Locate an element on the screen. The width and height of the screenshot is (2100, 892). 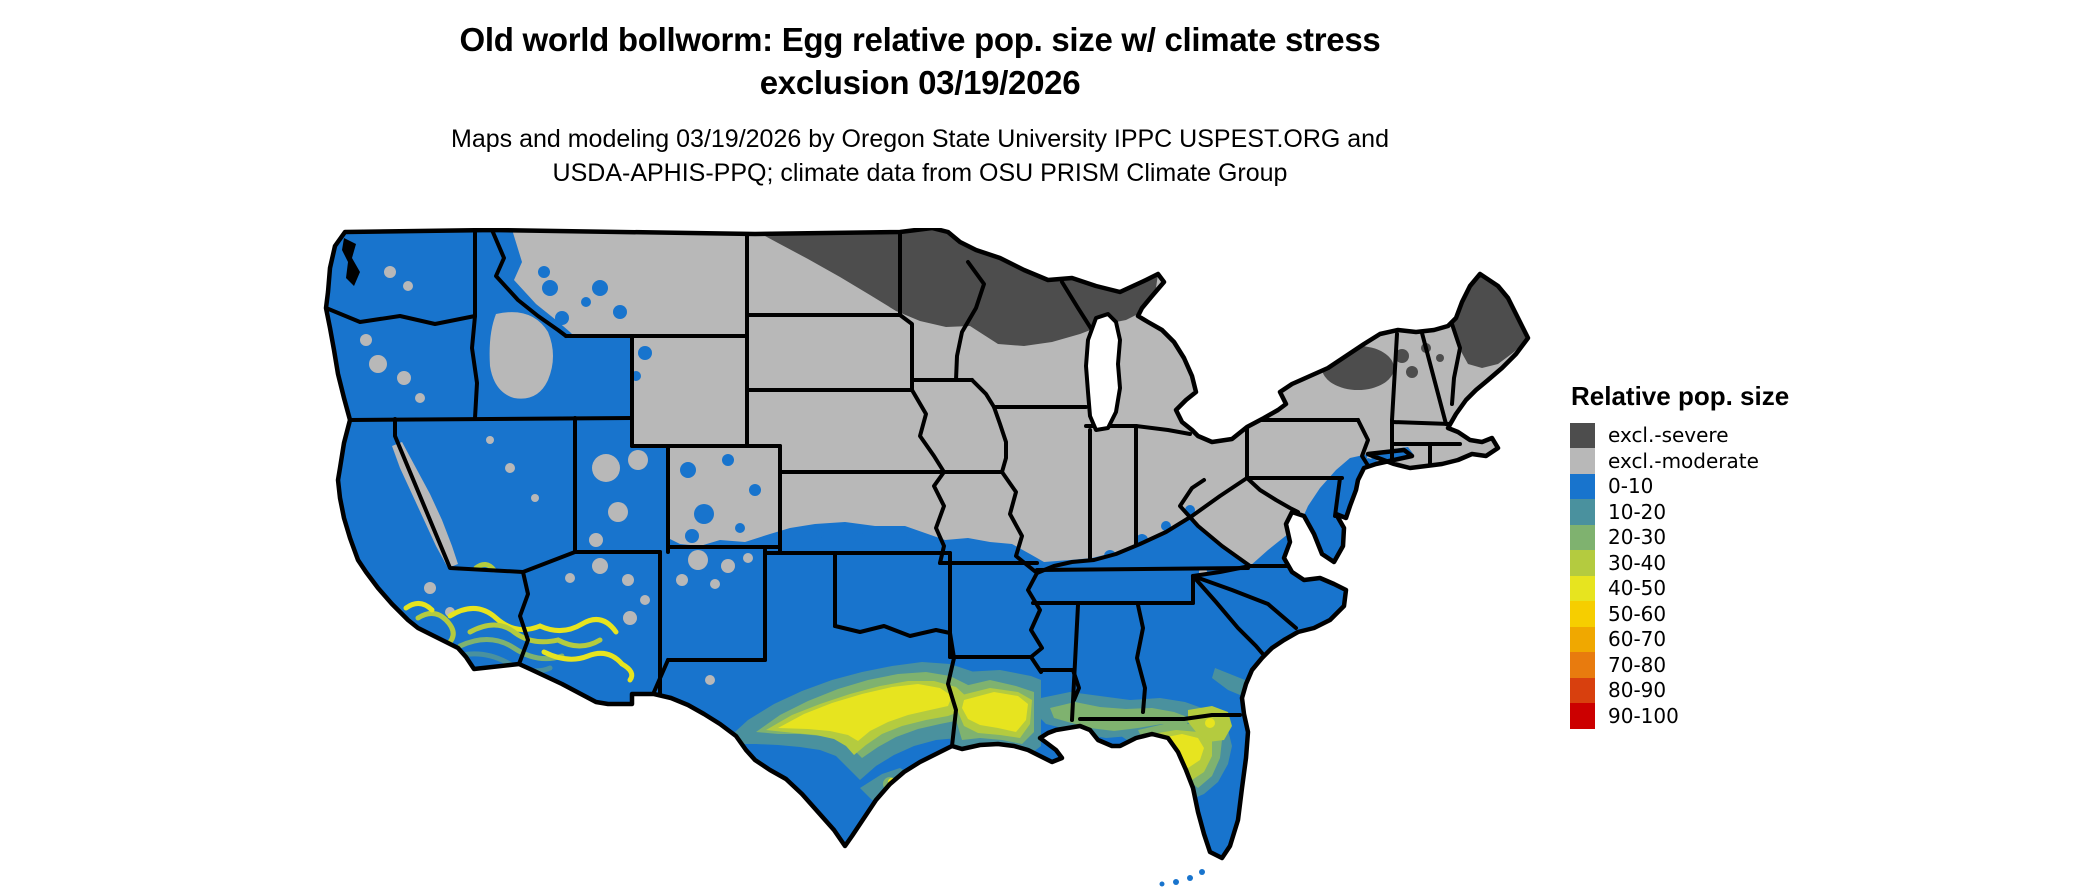
legend-item-label: excl.-moderate is located at coordinates (1683, 460).